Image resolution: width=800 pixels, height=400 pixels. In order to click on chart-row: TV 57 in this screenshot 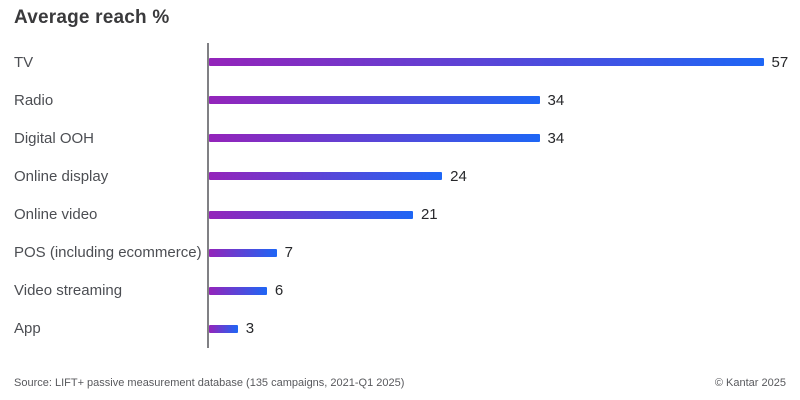, I will do `click(401, 62)`.